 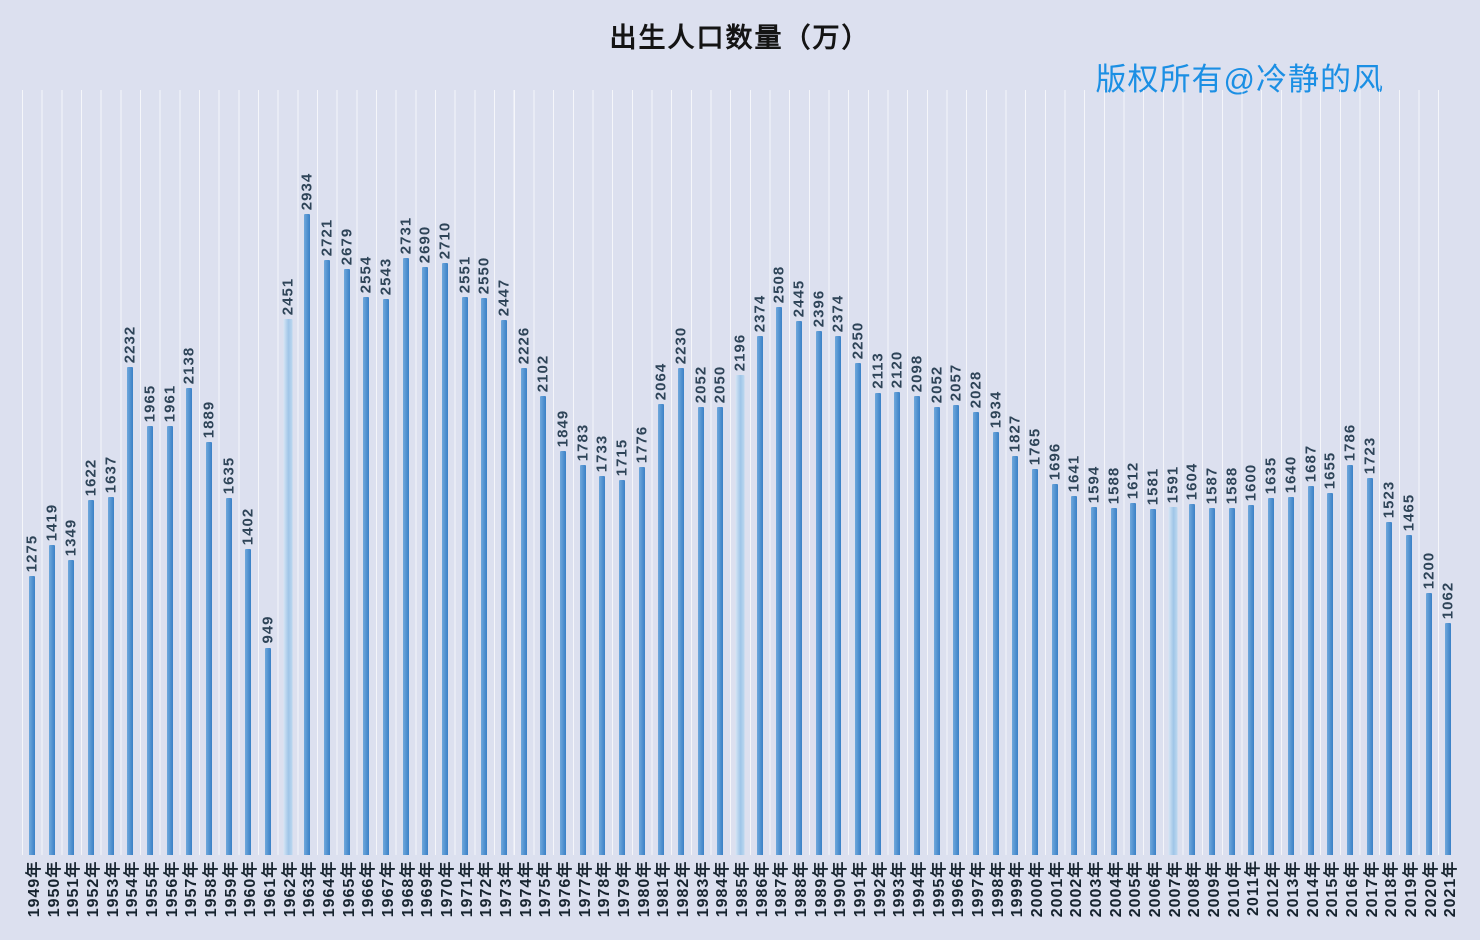 I want to click on bar-column: 2098, so click(x=917, y=472).